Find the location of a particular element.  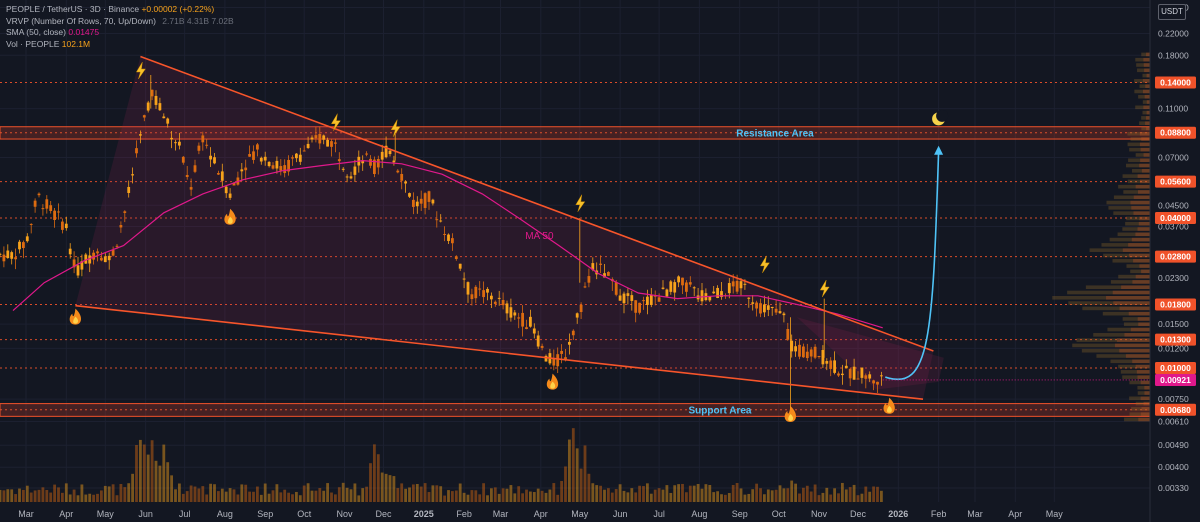

legend-vrvp-values: 2.71B 4.31B 7.02B is located at coordinates (198, 20).